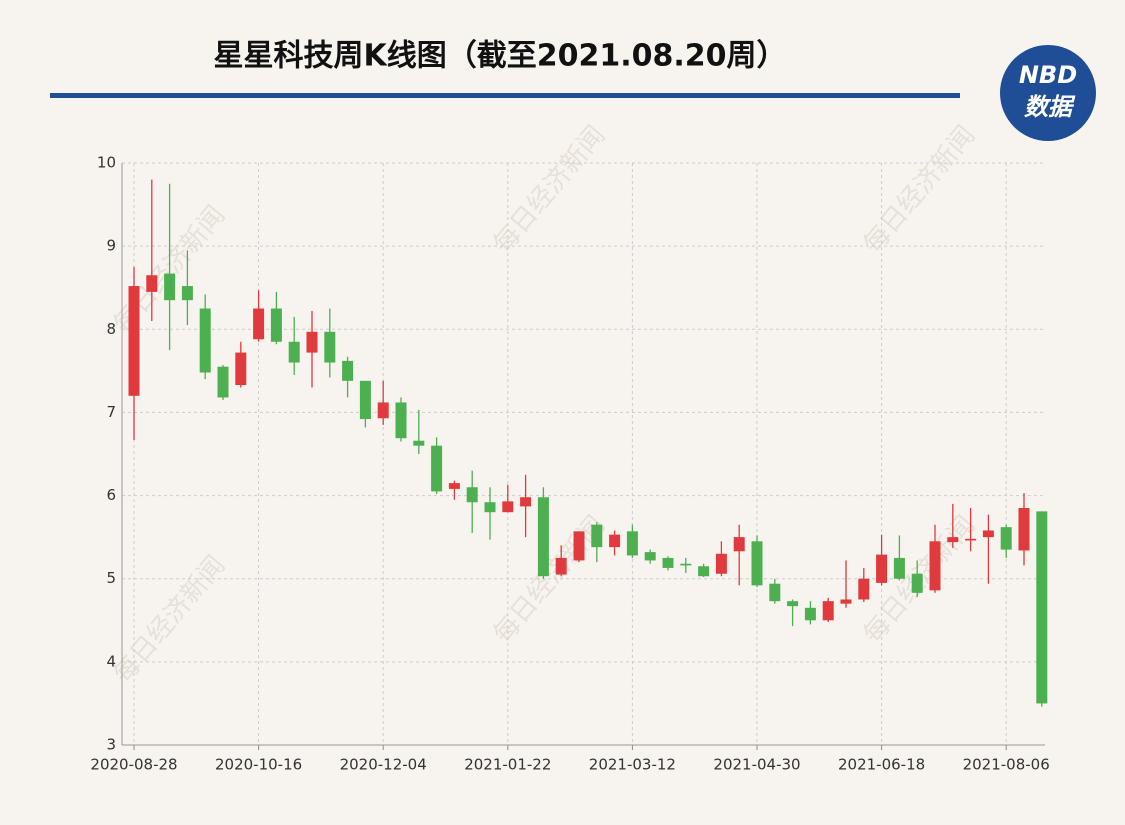 This screenshot has width=1125, height=825. I want to click on y-tick-label: 10, so click(106, 163).